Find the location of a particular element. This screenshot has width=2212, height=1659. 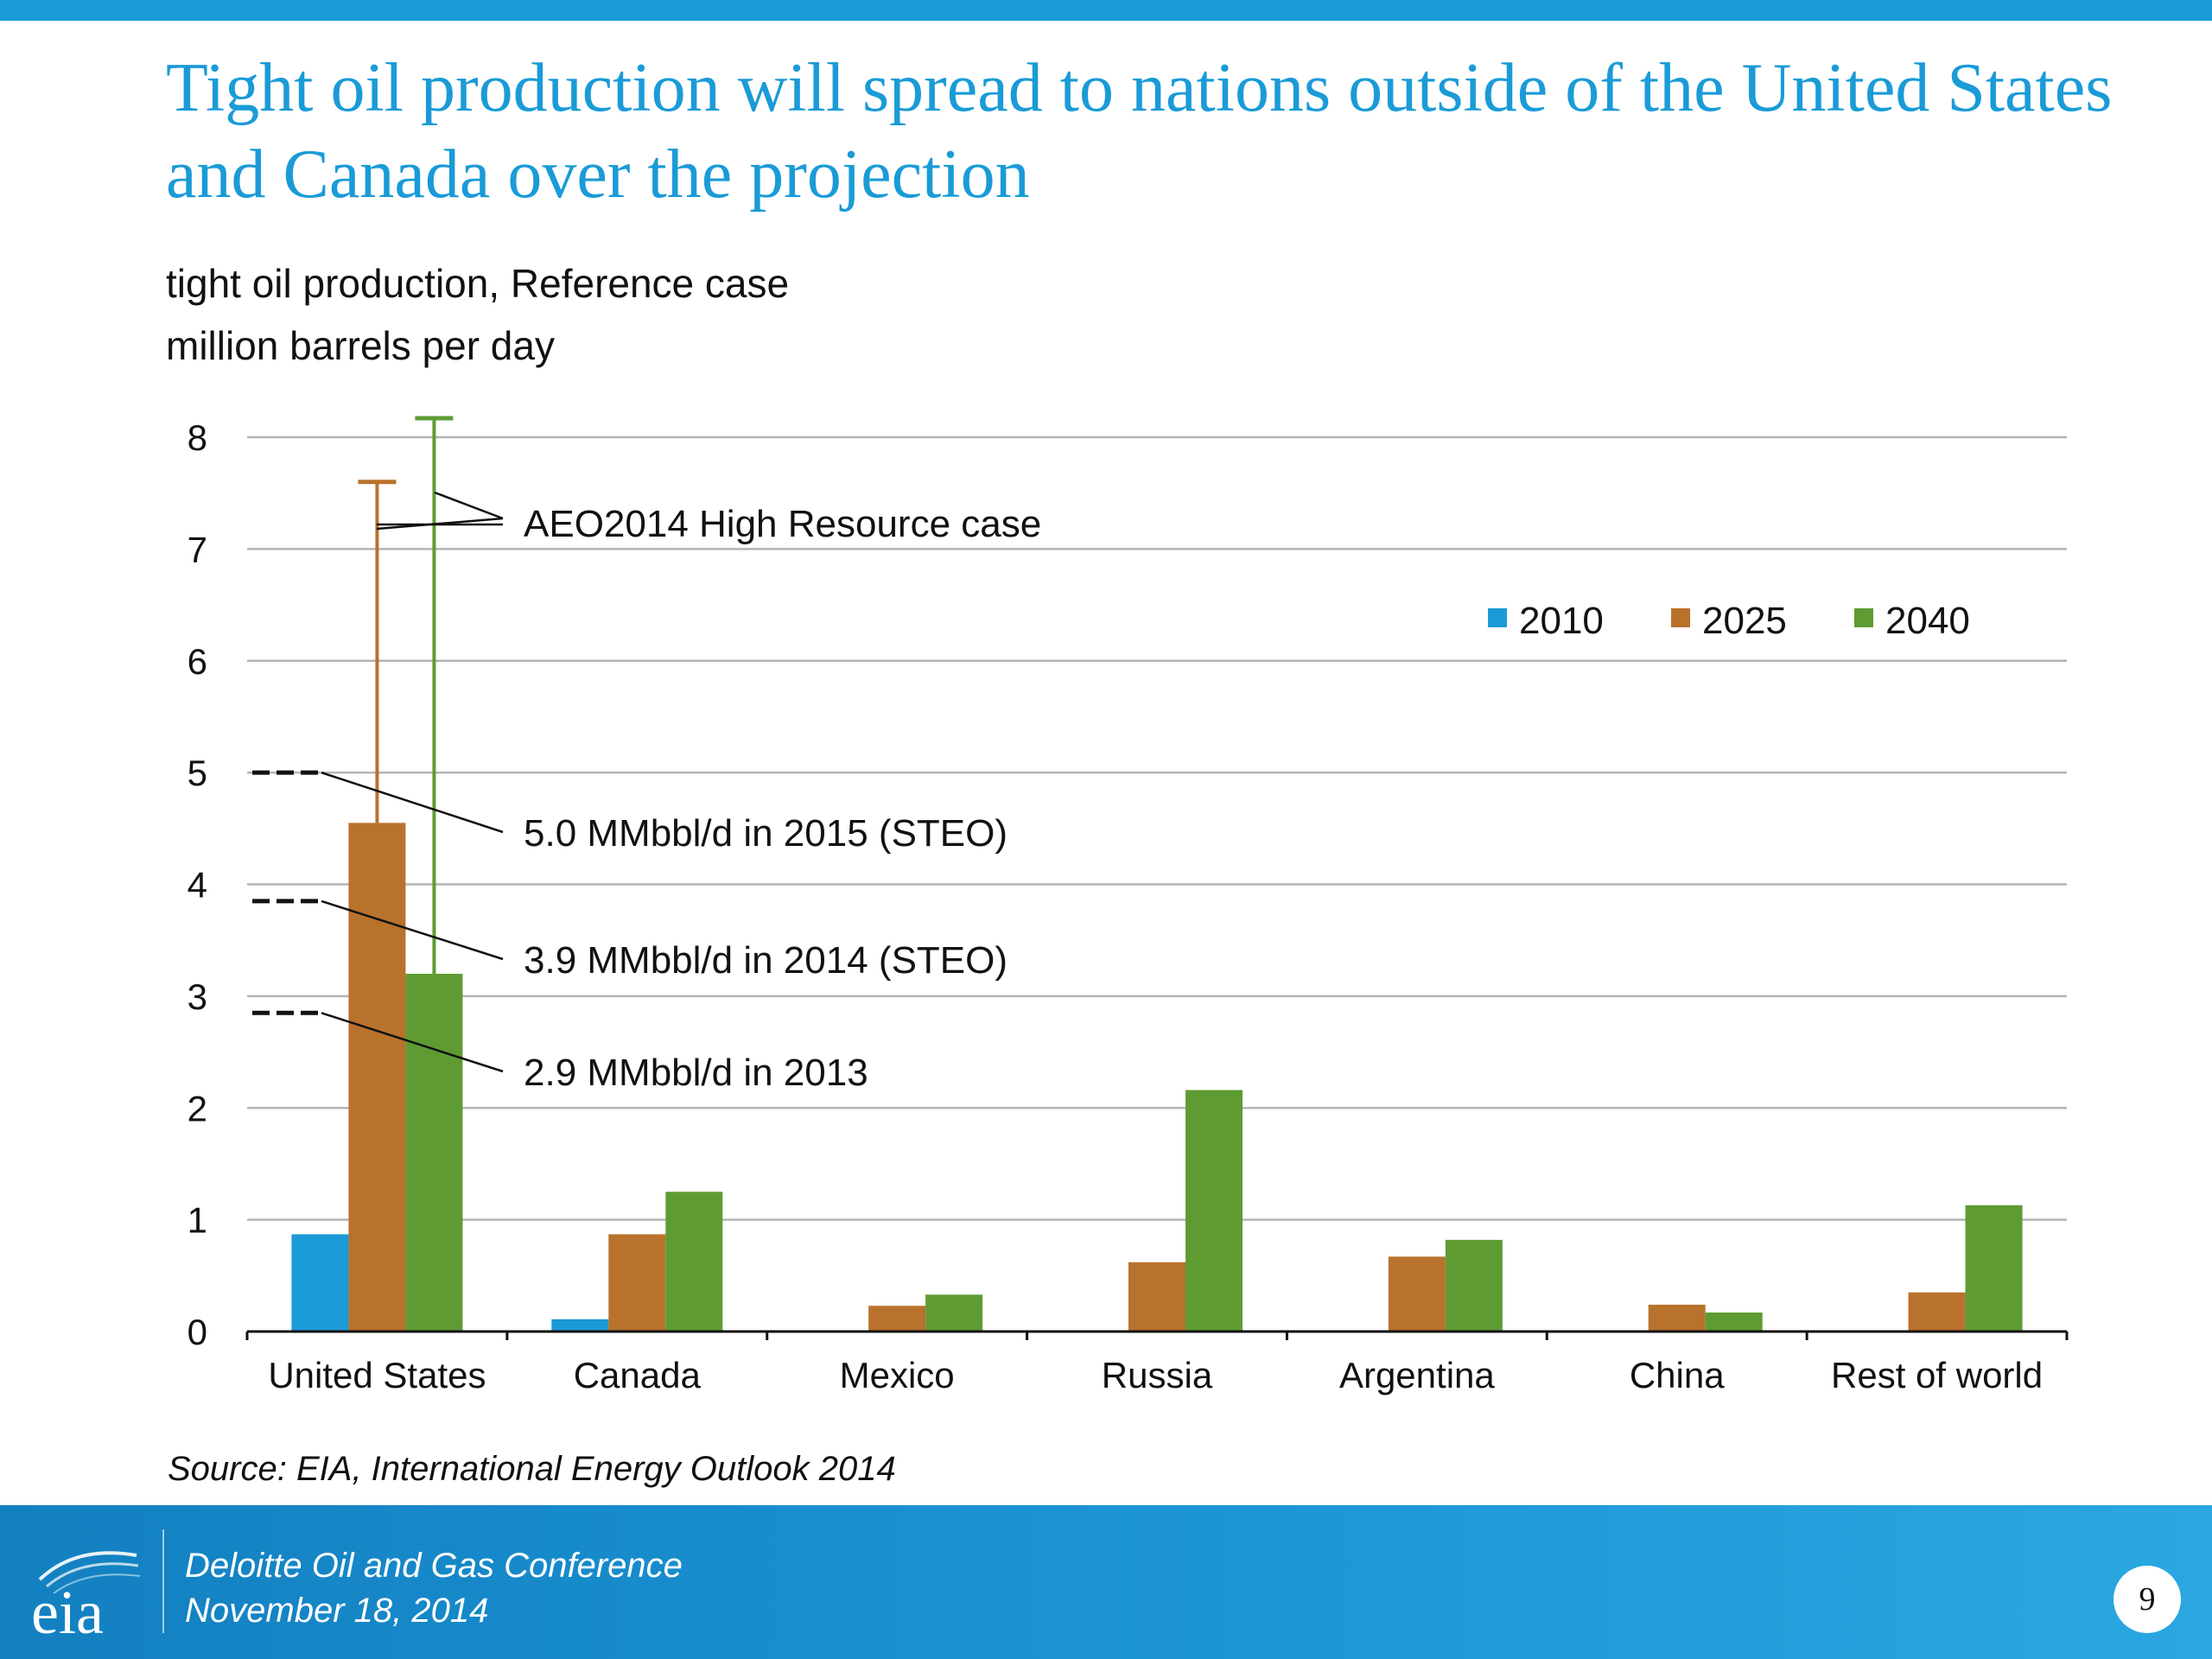

y-tick-label: 5 is located at coordinates (197, 773).